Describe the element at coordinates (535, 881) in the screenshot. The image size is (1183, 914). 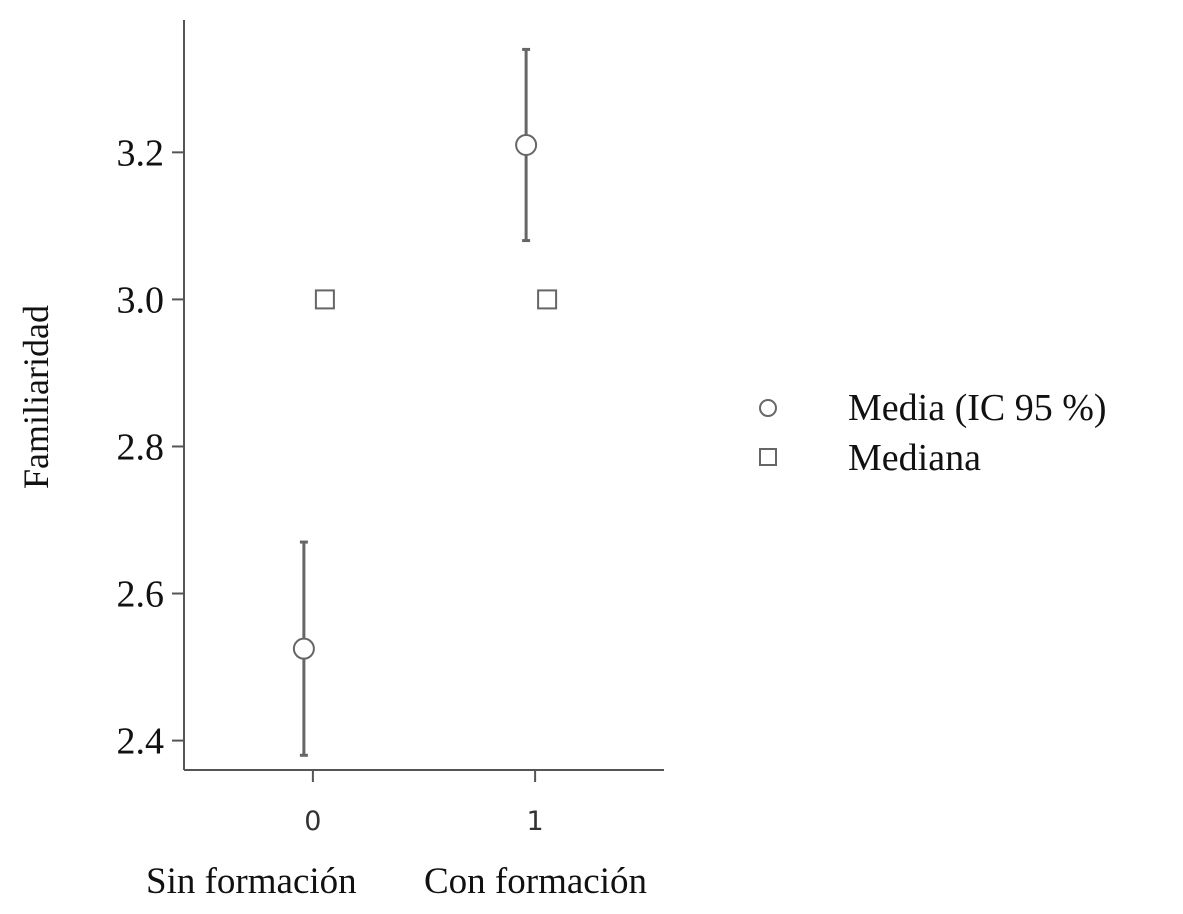
I see `group-label-1: Con formación` at that location.